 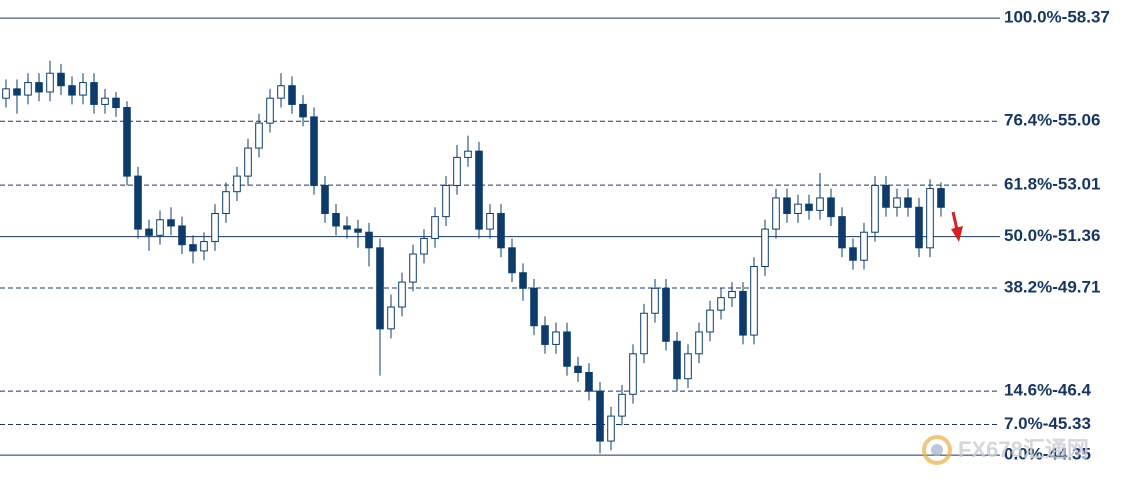 I want to click on fib-level-label: 50.0%-51.36, so click(x=1052, y=235).